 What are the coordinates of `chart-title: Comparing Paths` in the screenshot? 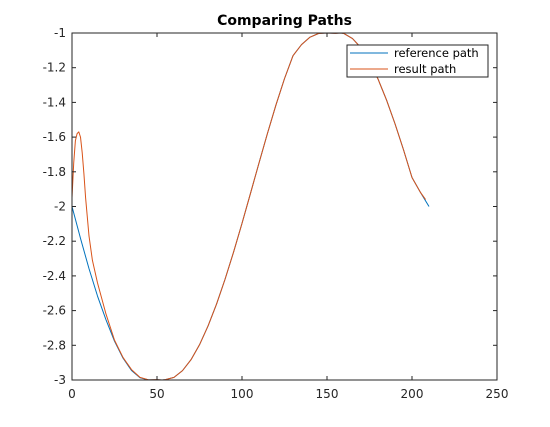 It's located at (284, 21).